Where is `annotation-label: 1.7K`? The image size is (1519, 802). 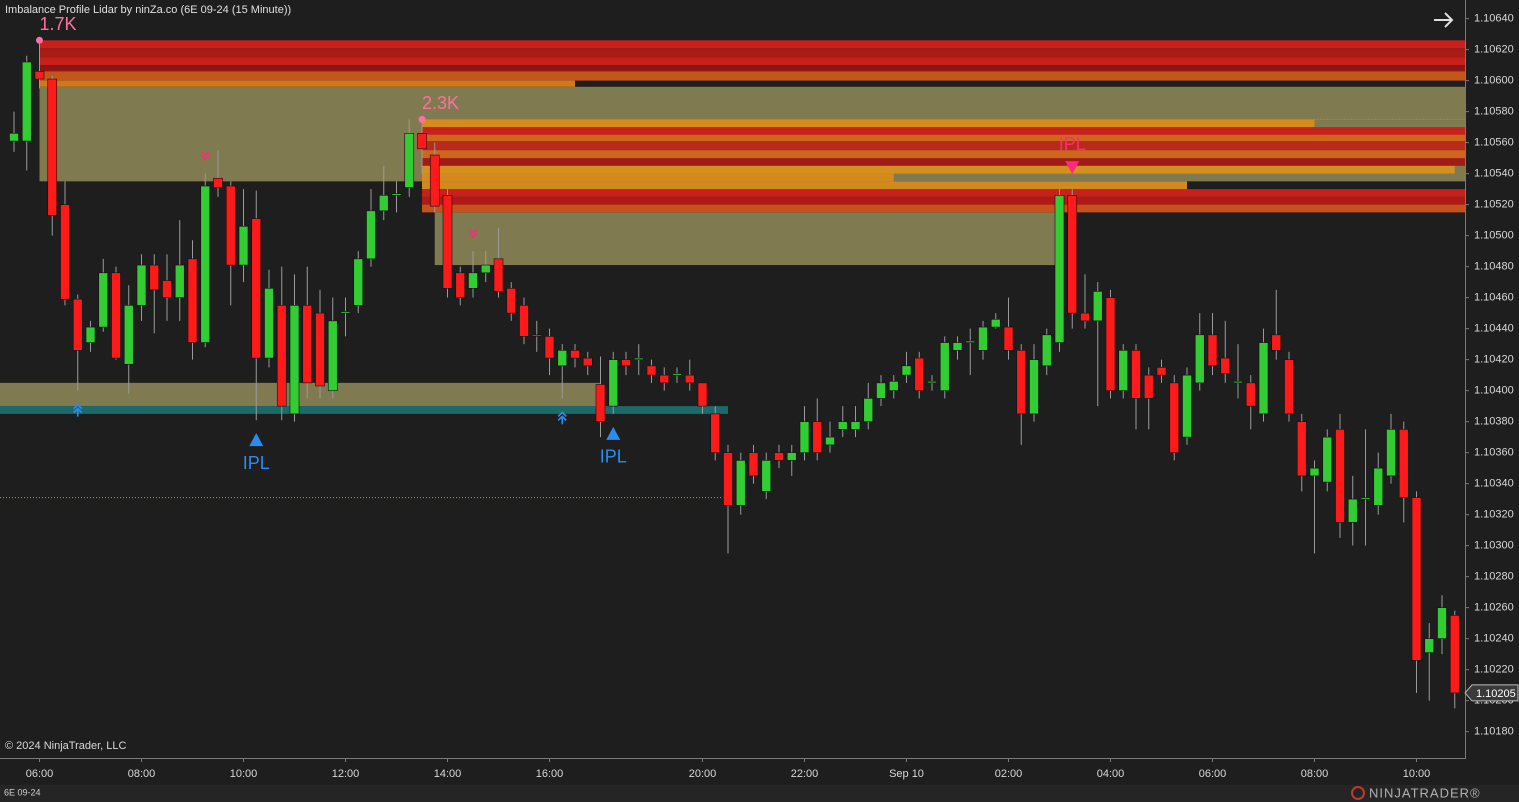
annotation-label: 1.7K is located at coordinates (58, 24).